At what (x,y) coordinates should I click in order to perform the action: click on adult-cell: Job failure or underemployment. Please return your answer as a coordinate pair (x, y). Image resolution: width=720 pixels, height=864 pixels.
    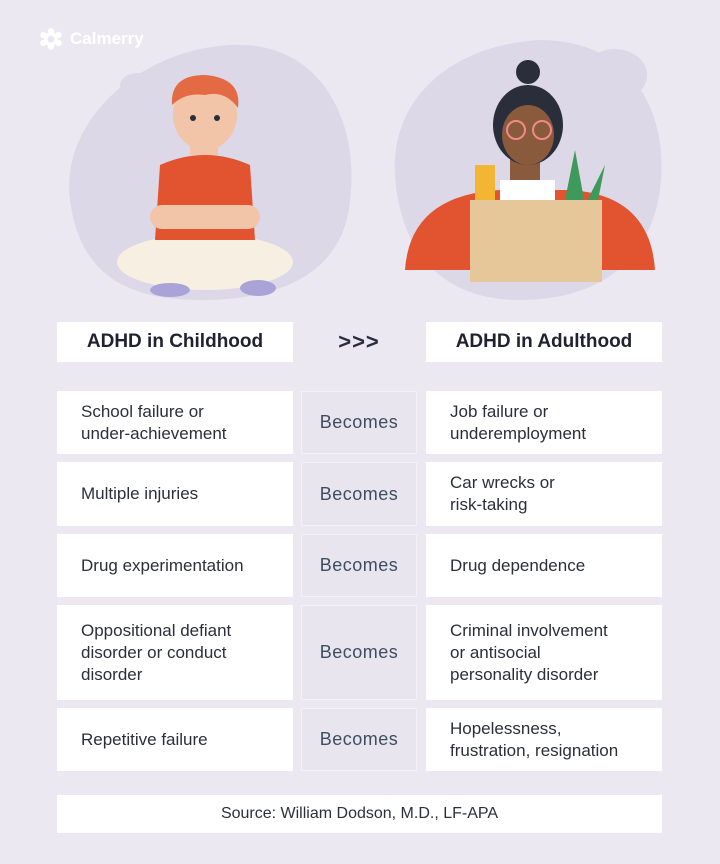
    Looking at the image, I should click on (544, 422).